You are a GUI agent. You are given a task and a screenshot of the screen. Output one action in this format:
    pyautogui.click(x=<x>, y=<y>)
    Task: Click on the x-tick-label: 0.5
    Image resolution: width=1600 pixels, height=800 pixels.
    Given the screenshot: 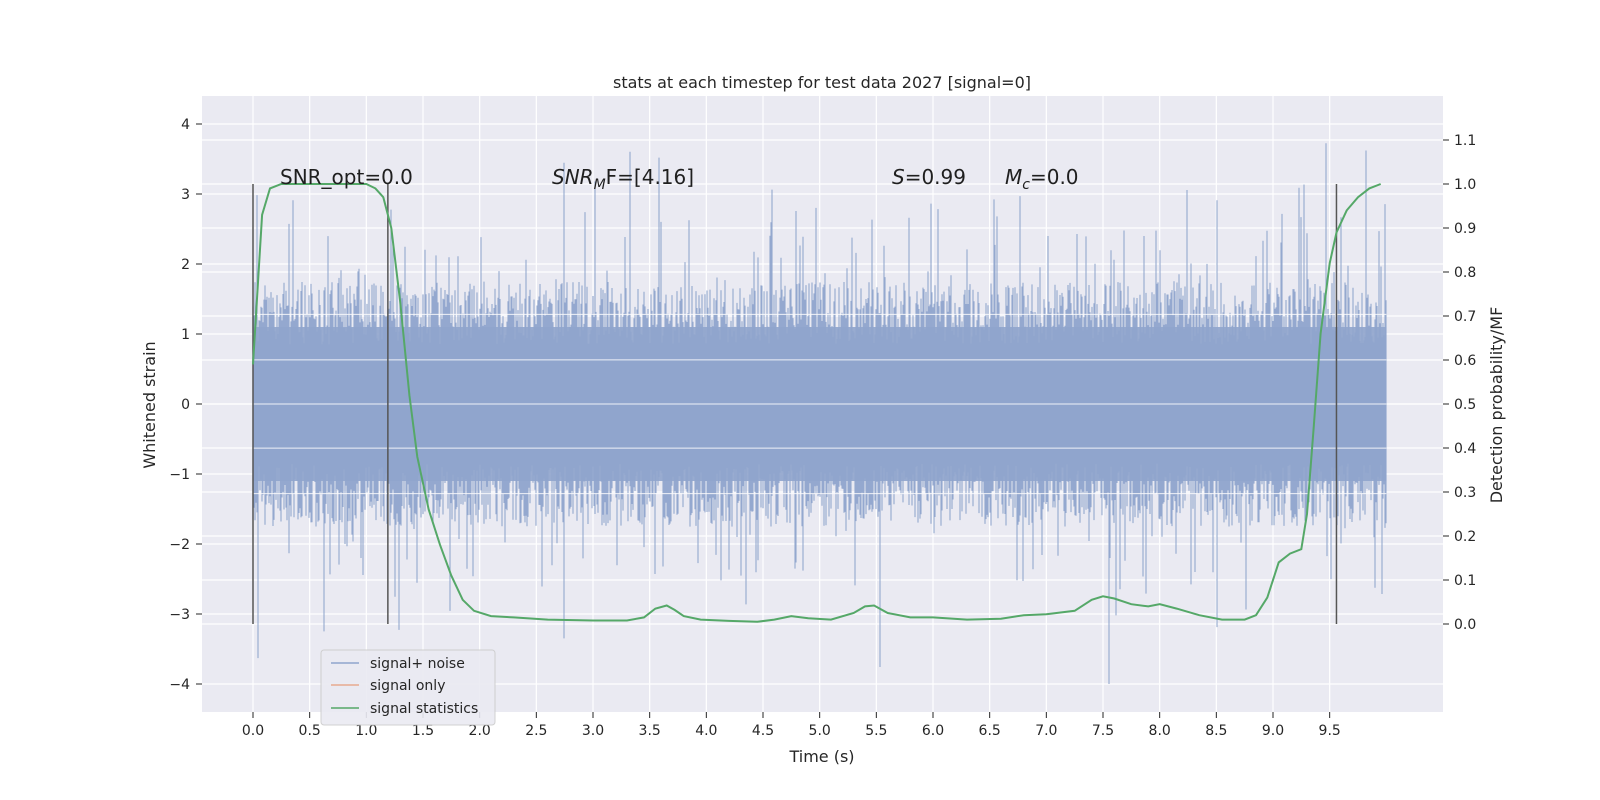 What is the action you would take?
    pyautogui.click(x=310, y=731)
    